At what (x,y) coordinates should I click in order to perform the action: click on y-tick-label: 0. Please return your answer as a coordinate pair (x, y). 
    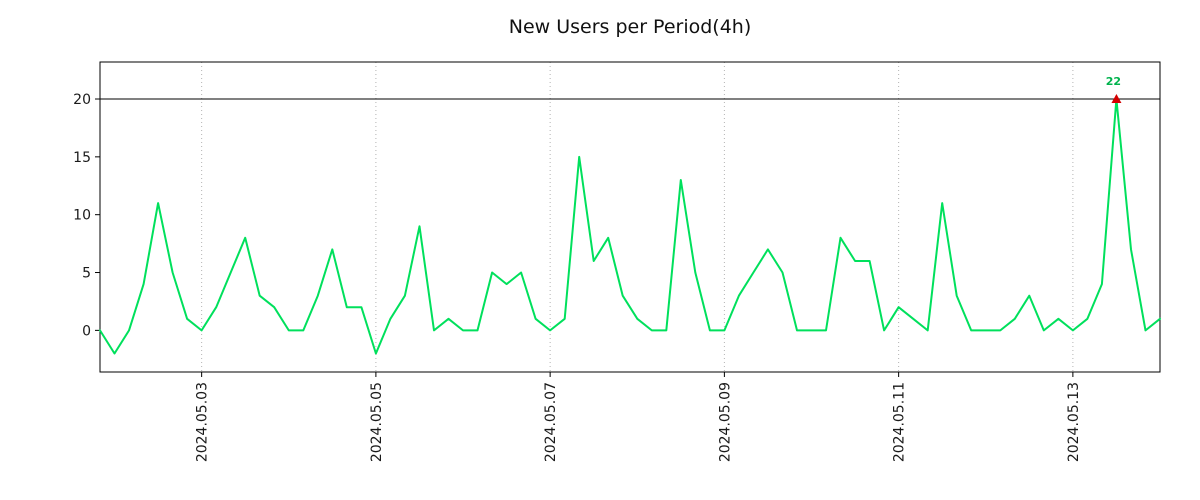
    Looking at the image, I should click on (86, 331).